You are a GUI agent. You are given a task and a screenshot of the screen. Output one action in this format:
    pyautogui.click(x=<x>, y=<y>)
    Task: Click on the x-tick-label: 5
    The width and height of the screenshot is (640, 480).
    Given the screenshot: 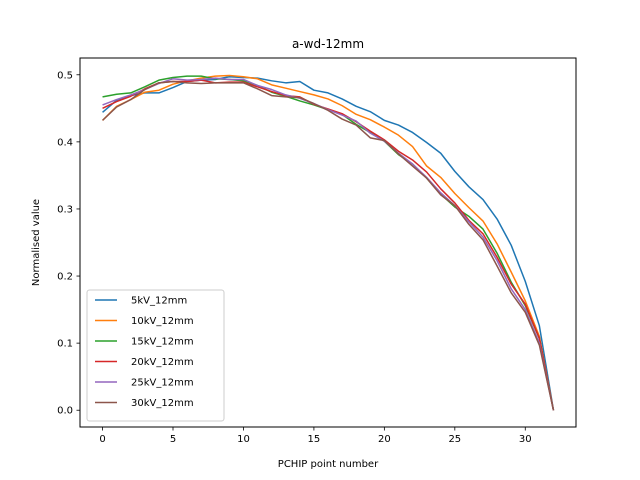 What is the action you would take?
    pyautogui.click(x=173, y=439)
    